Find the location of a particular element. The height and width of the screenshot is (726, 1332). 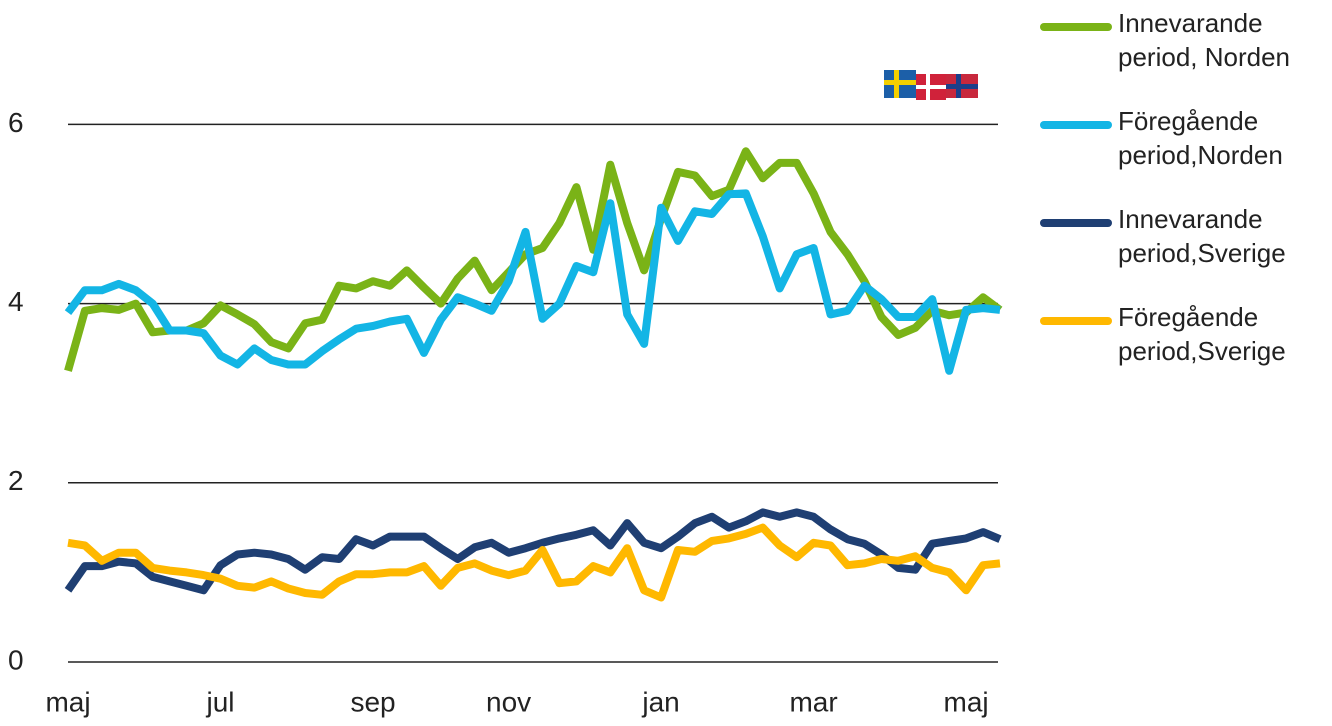

flags-icon is located at coordinates (931, 85).